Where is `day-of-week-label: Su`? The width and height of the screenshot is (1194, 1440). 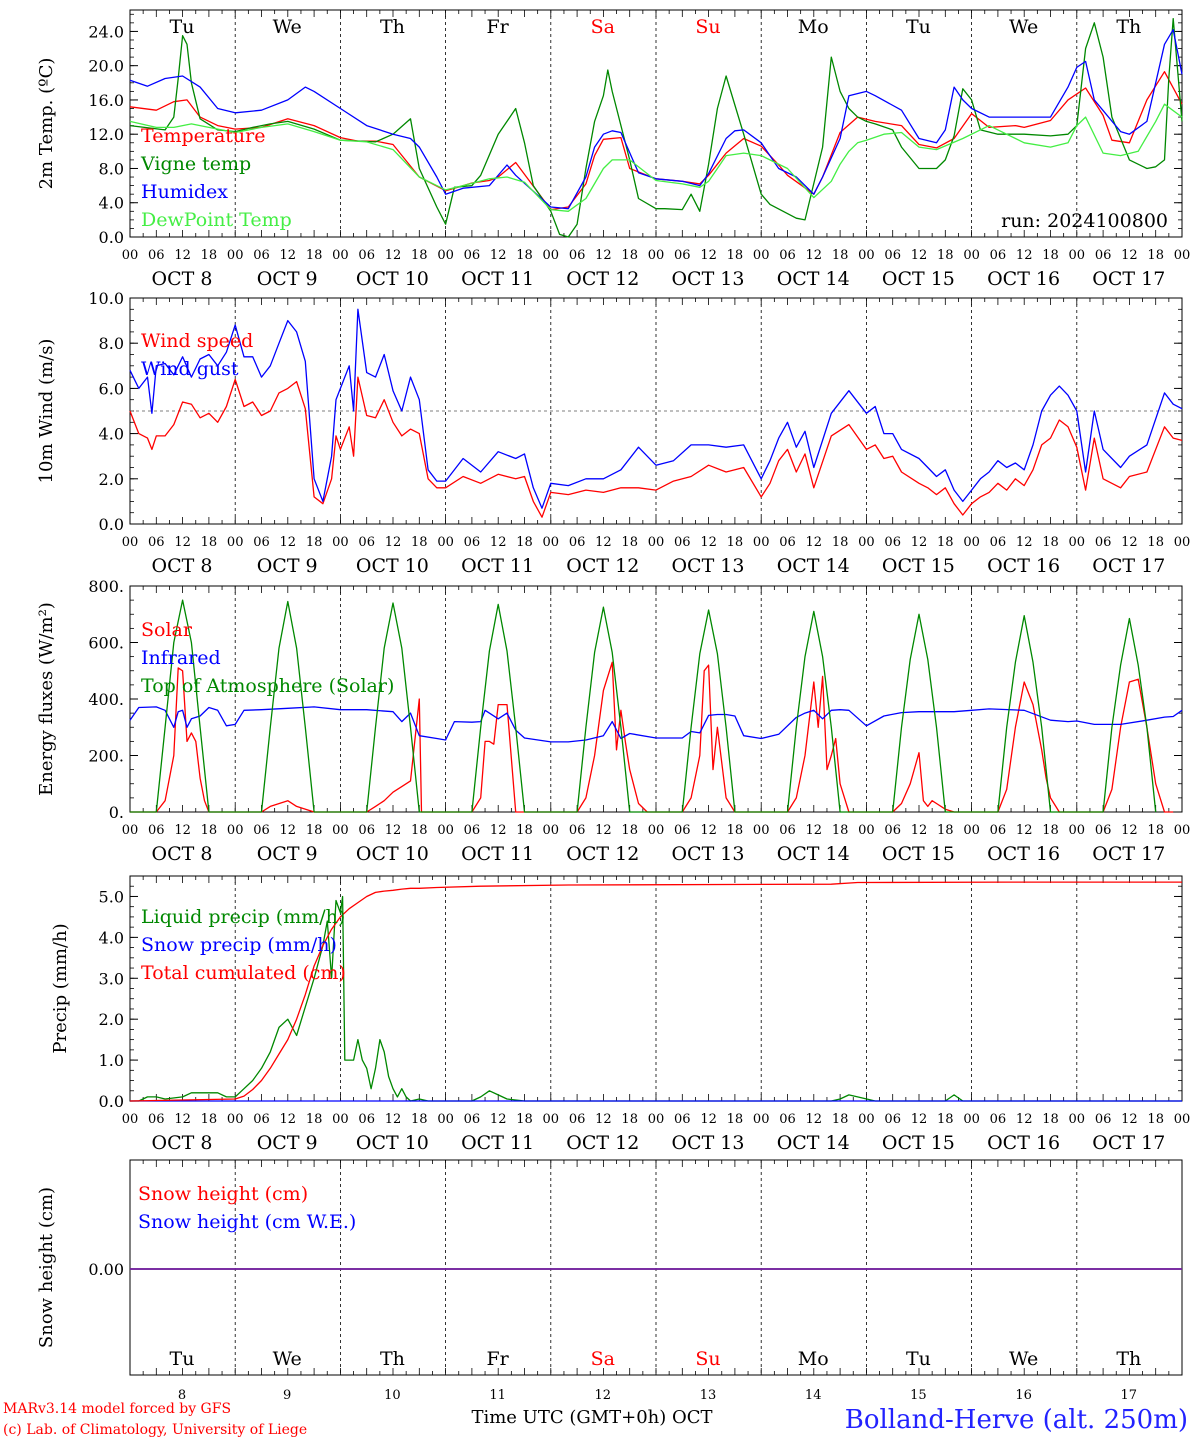 day-of-week-label: Su is located at coordinates (707, 27).